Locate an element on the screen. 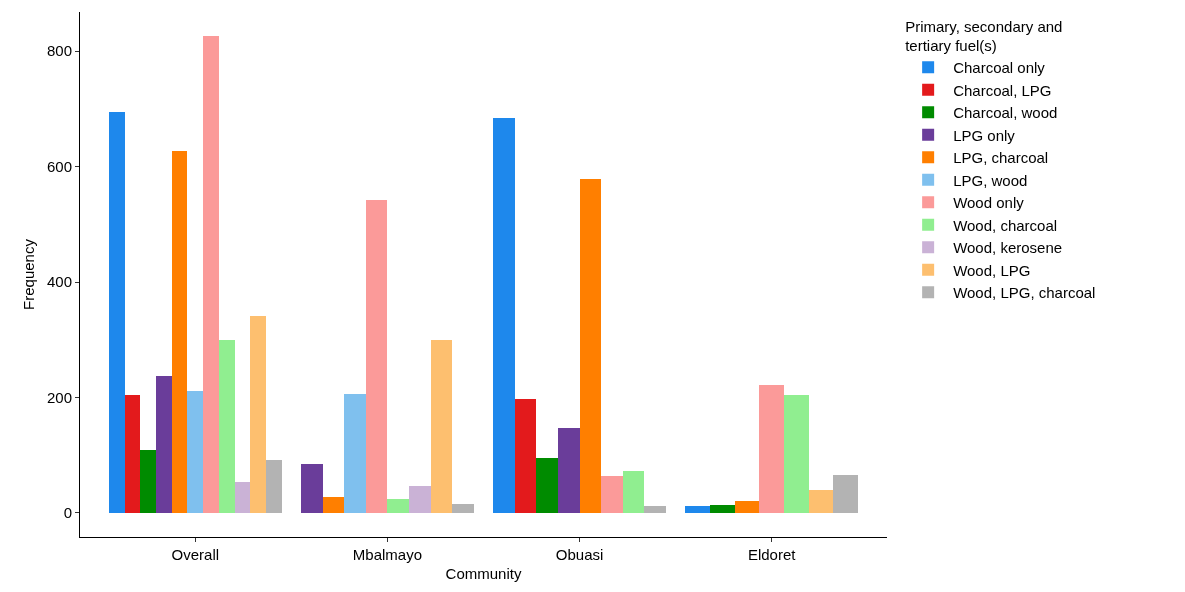 This screenshot has width=1185, height=592. legend-label: Charcoal, wood is located at coordinates (1005, 113).